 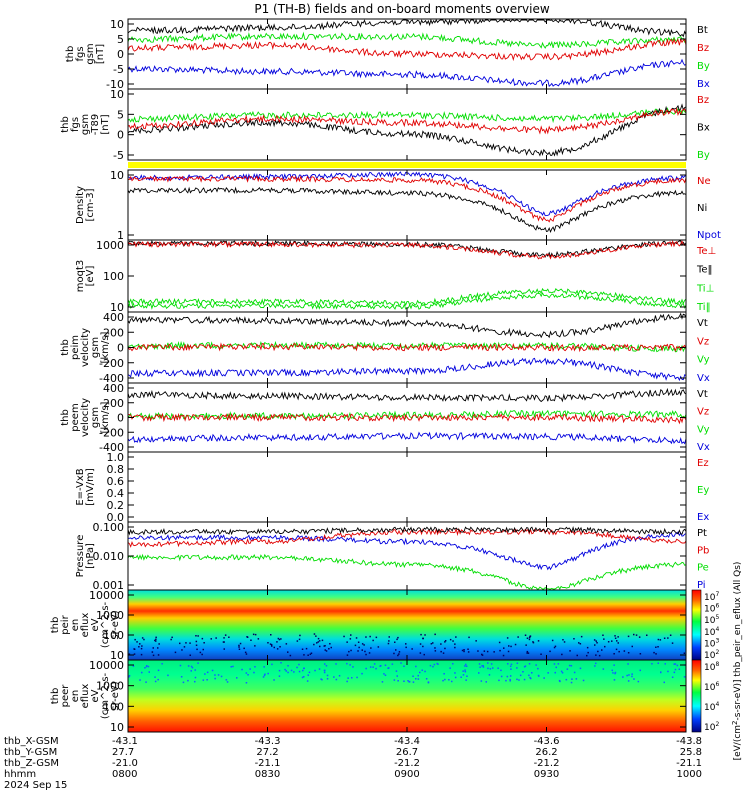 What do you see at coordinates (703, 517) in the screenshot?
I see `legend-efield-Ex: Ex` at bounding box center [703, 517].